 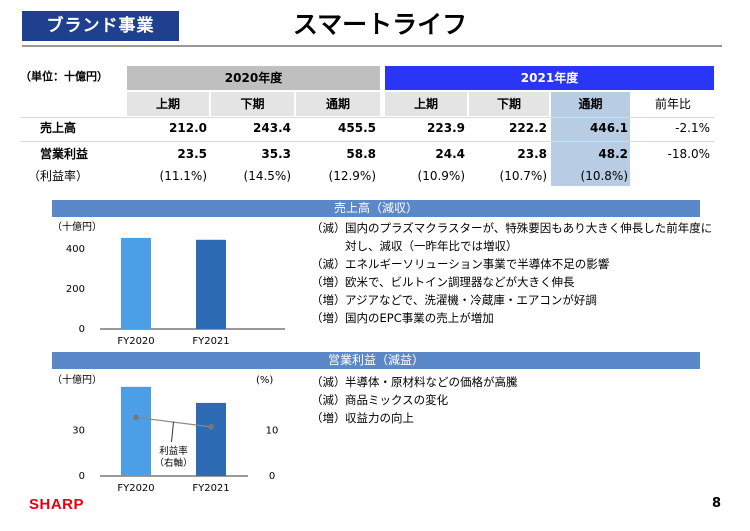 I want to click on section-tag: ブランド事業, so click(x=100, y=26).